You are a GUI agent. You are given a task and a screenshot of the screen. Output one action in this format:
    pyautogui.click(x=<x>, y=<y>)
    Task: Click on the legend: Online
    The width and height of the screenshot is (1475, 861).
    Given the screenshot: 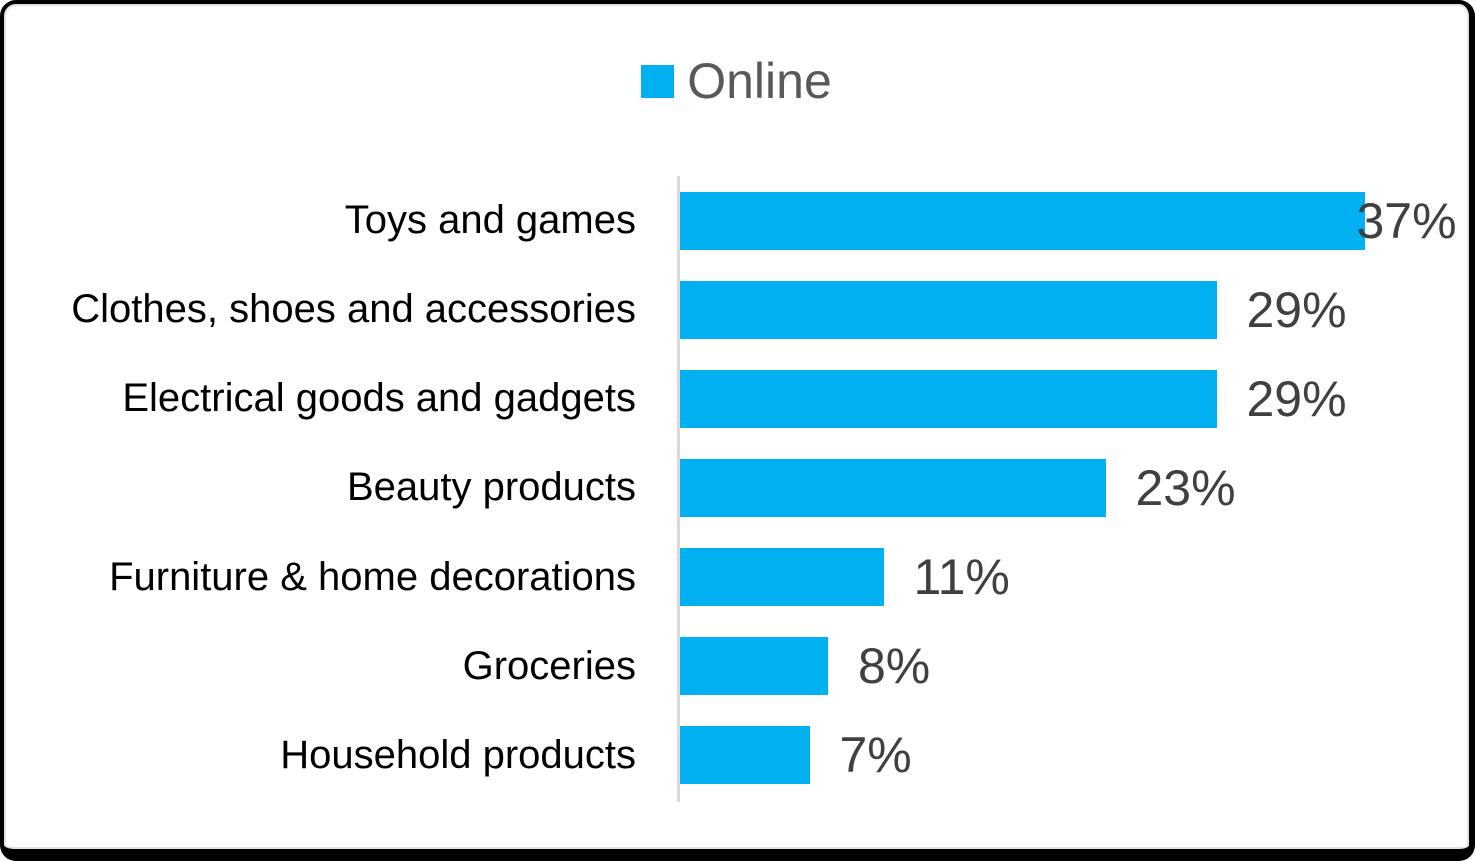 What is the action you would take?
    pyautogui.click(x=736, y=81)
    